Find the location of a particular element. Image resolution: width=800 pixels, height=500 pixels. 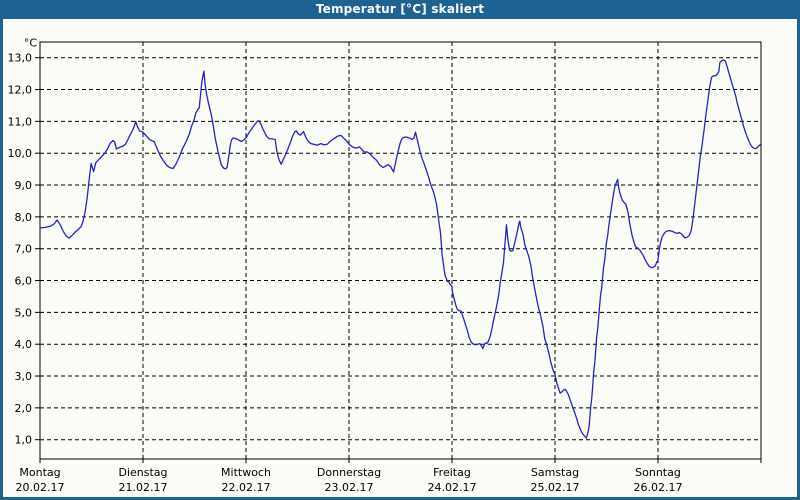

y-tick-label: 4,0 is located at coordinates (24, 344).